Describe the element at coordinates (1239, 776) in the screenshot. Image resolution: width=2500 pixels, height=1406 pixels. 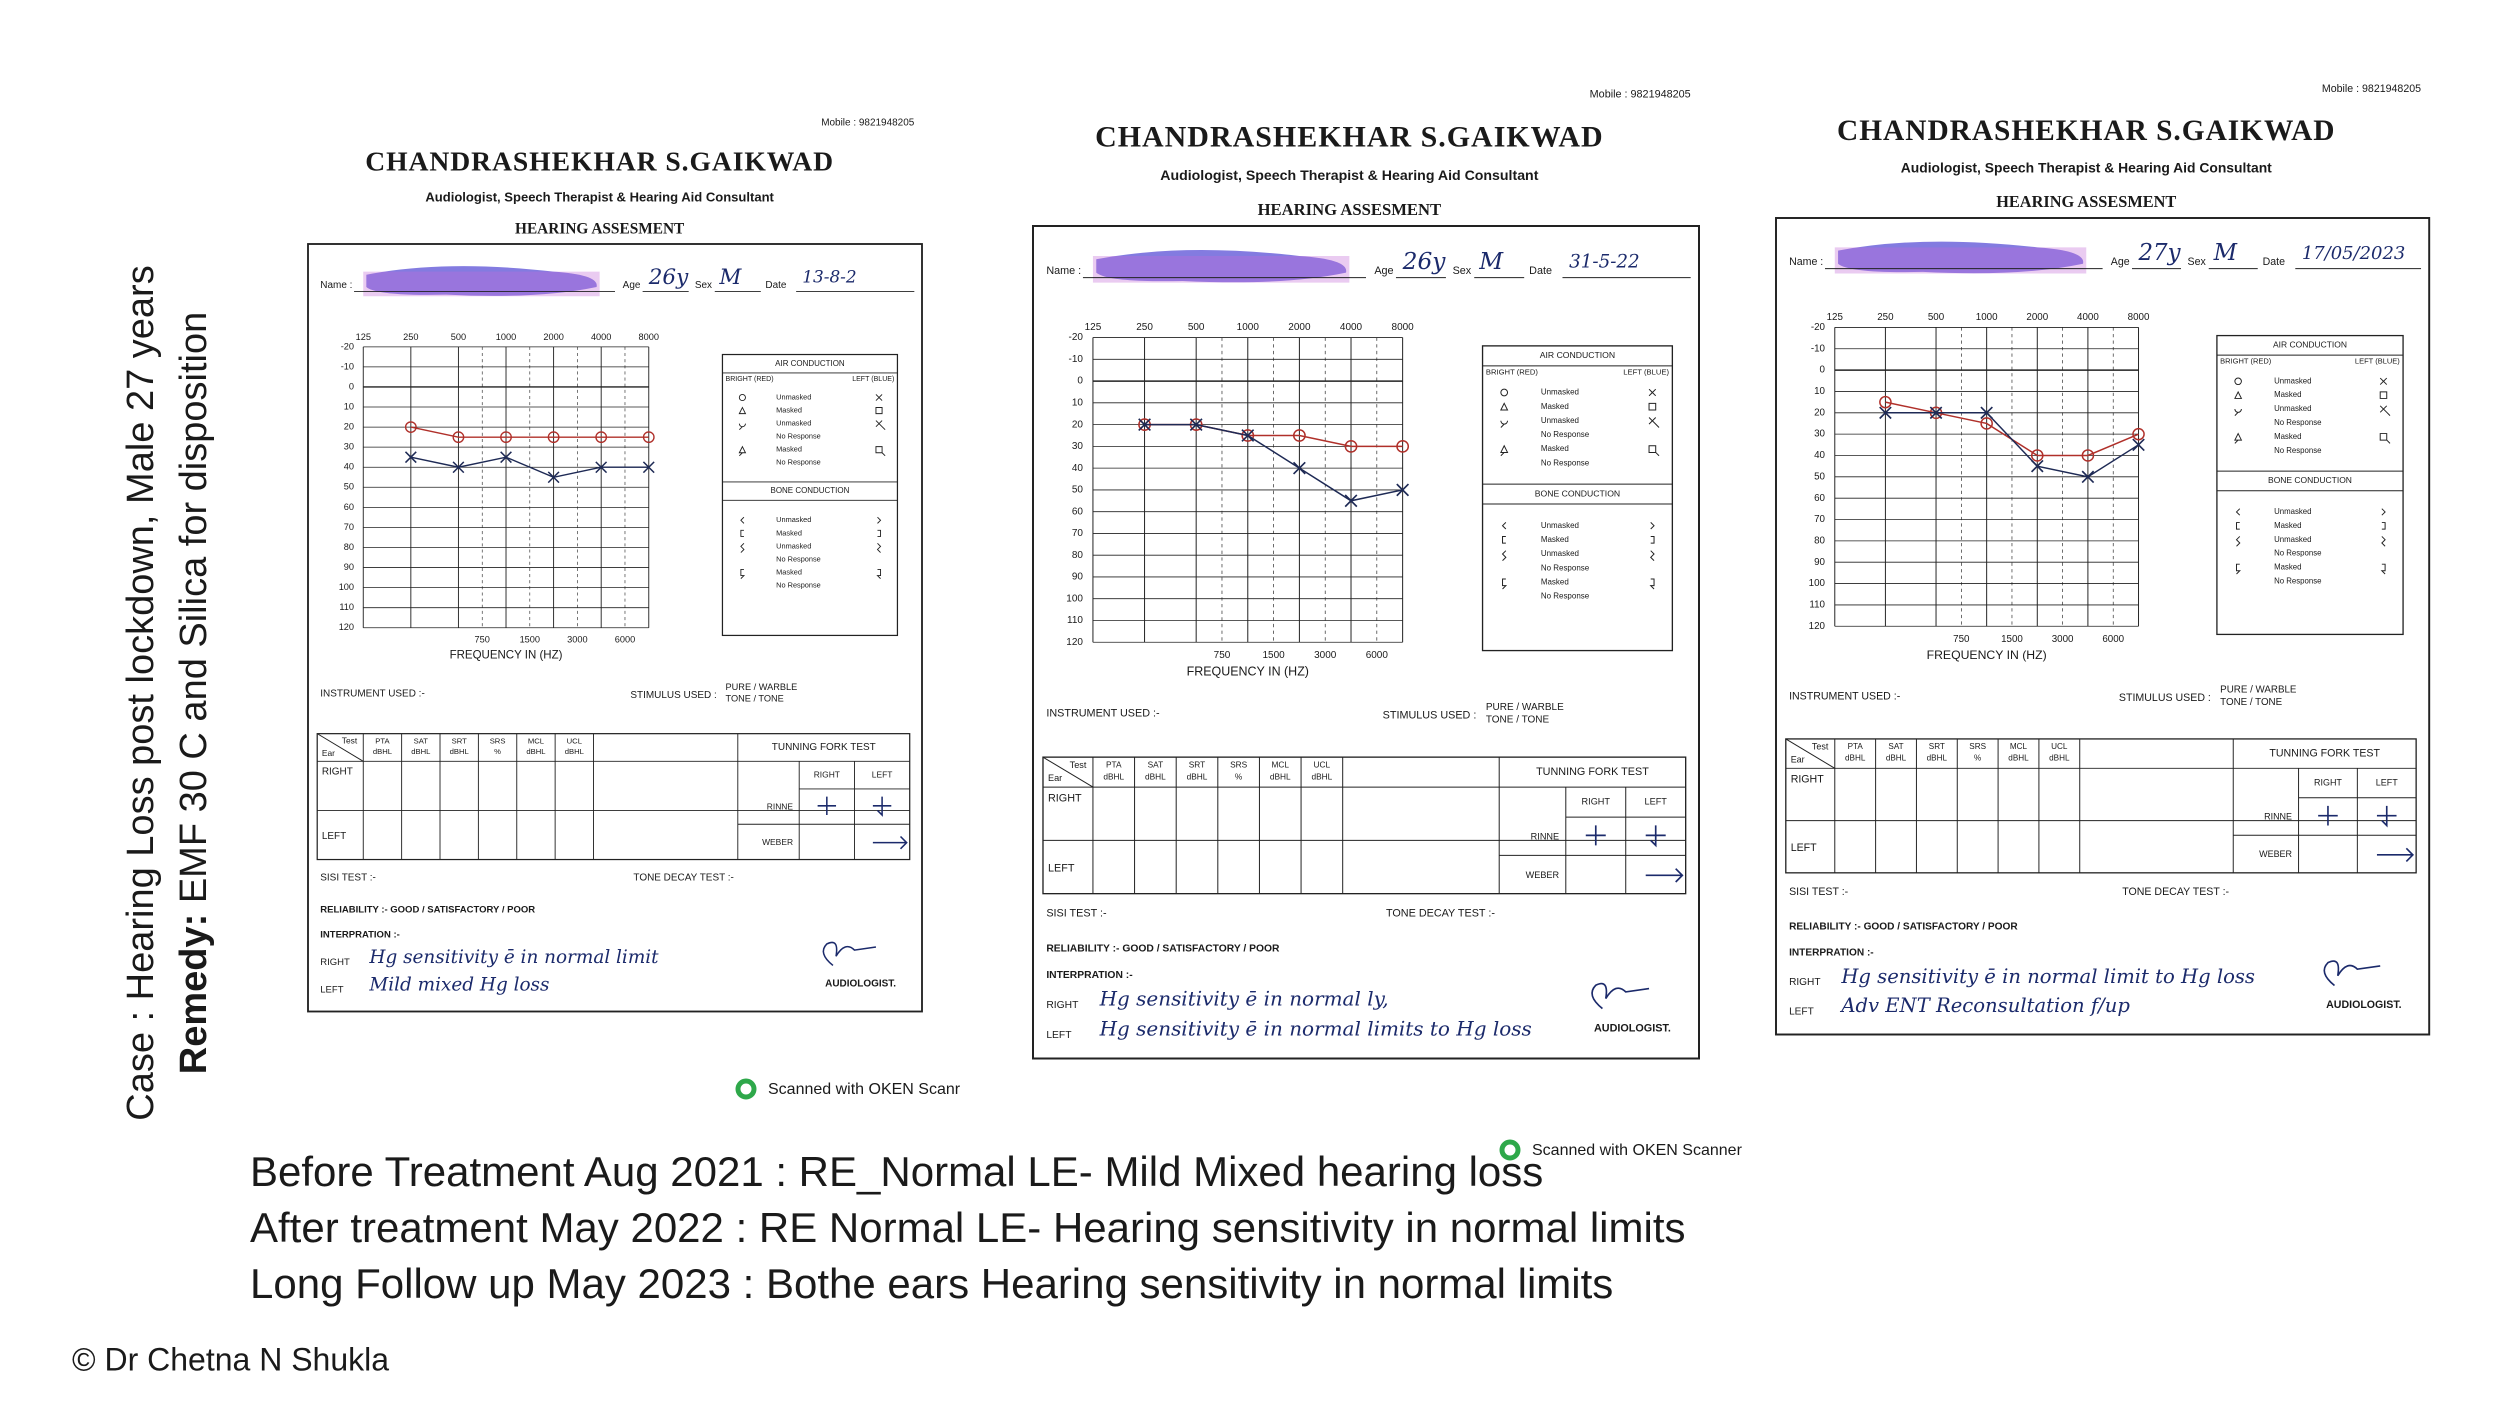
I see `table-head: %` at that location.